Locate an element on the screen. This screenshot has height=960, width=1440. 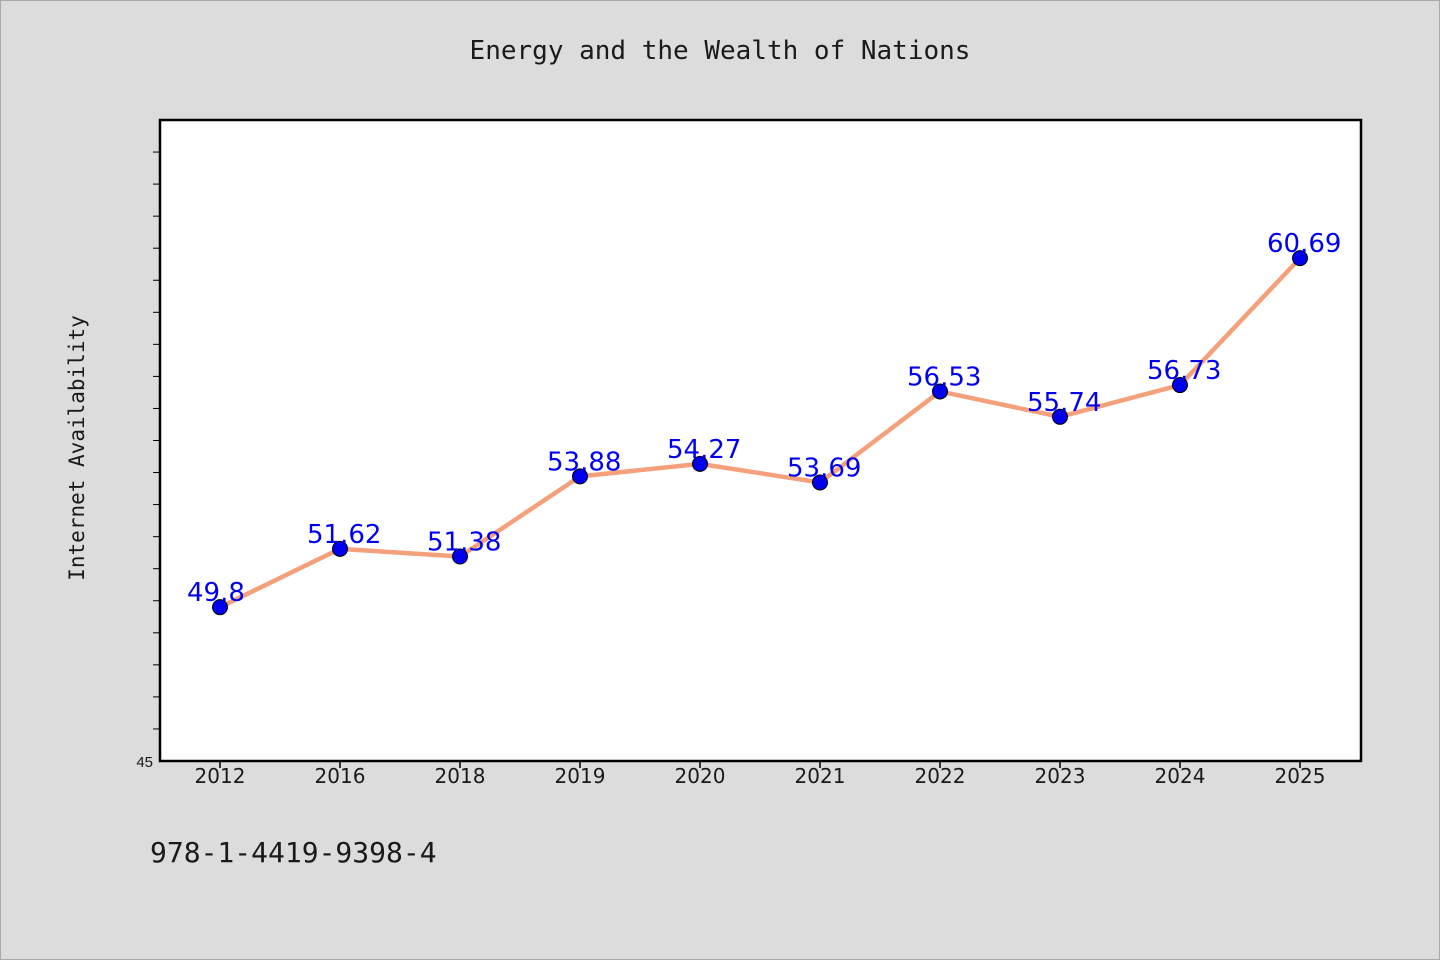
x-tick-label: 2025 is located at coordinates (1300, 776).